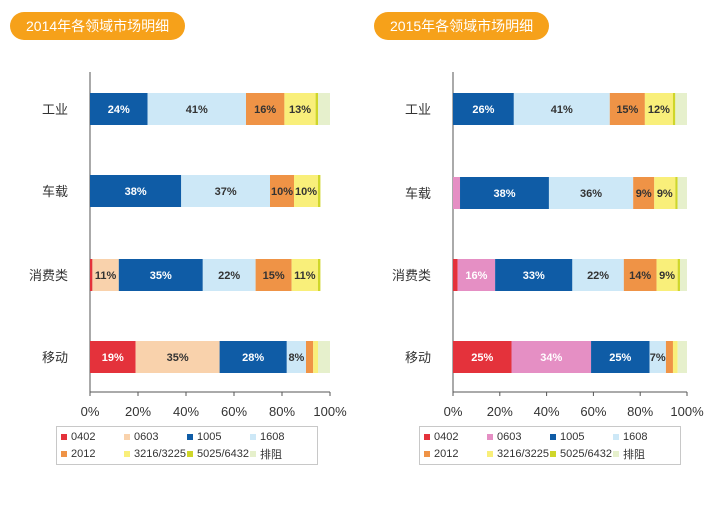 The image size is (714, 518). Describe the element at coordinates (160, 454) in the screenshot. I see `legend-label: 3216/3225` at that location.